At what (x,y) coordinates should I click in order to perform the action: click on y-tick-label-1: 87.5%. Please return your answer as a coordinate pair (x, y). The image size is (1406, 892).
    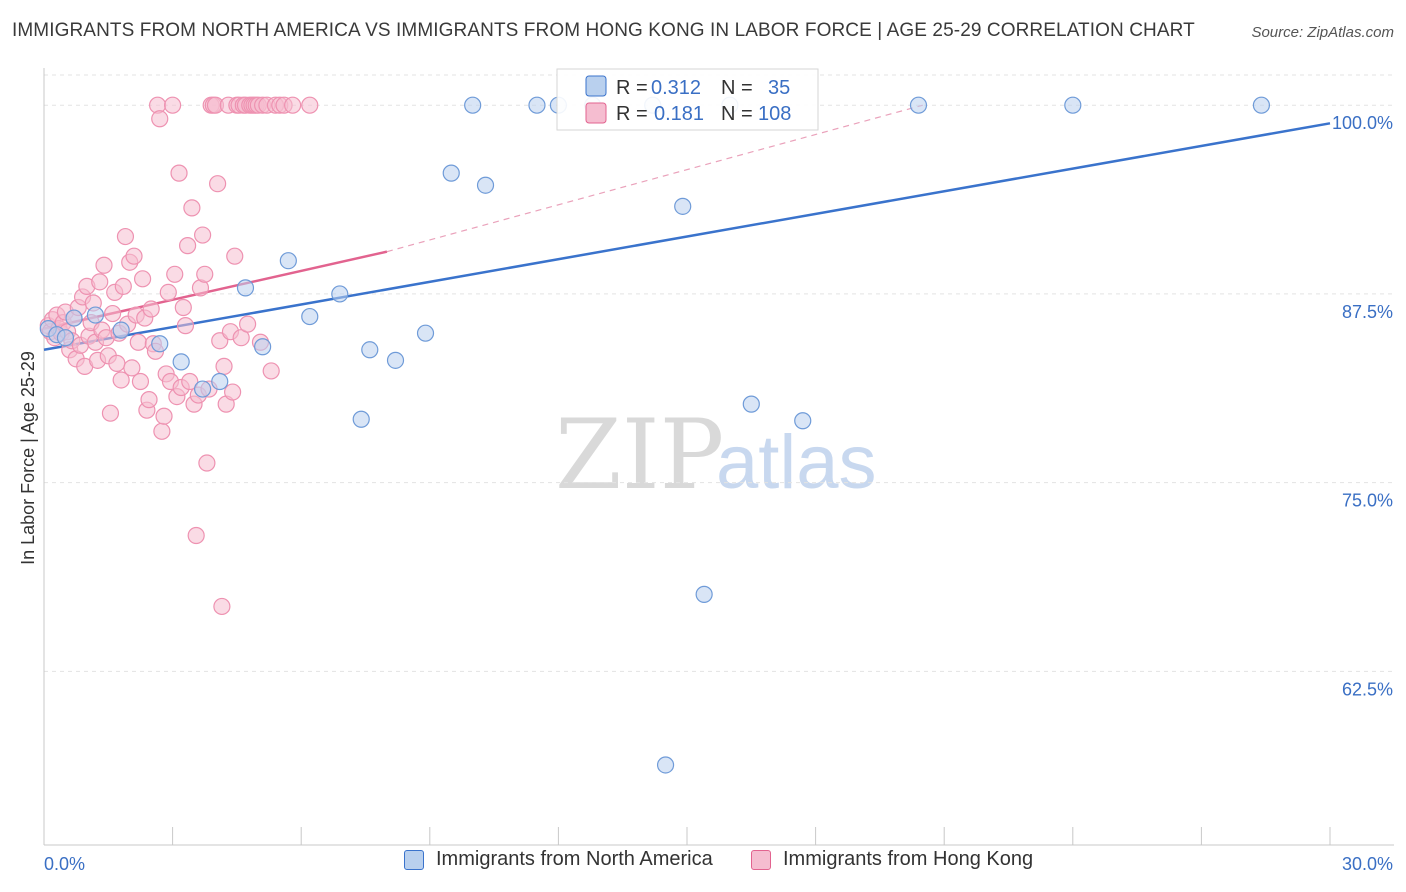
    Looking at the image, I should click on (1367, 312).